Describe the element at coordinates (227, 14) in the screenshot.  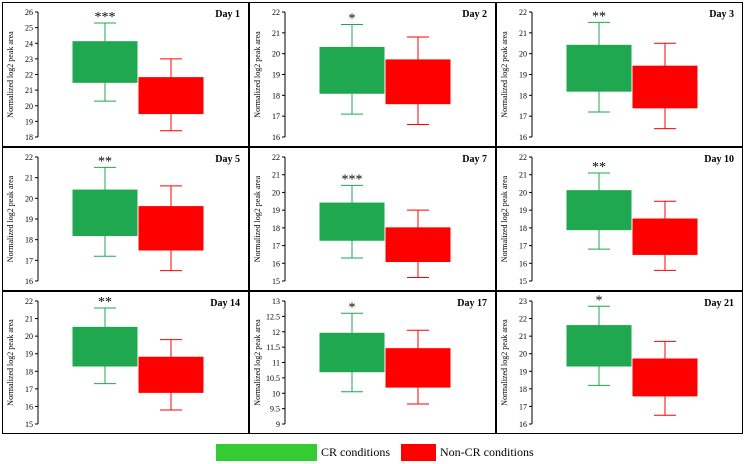
I see `panel-title: Day 1` at that location.